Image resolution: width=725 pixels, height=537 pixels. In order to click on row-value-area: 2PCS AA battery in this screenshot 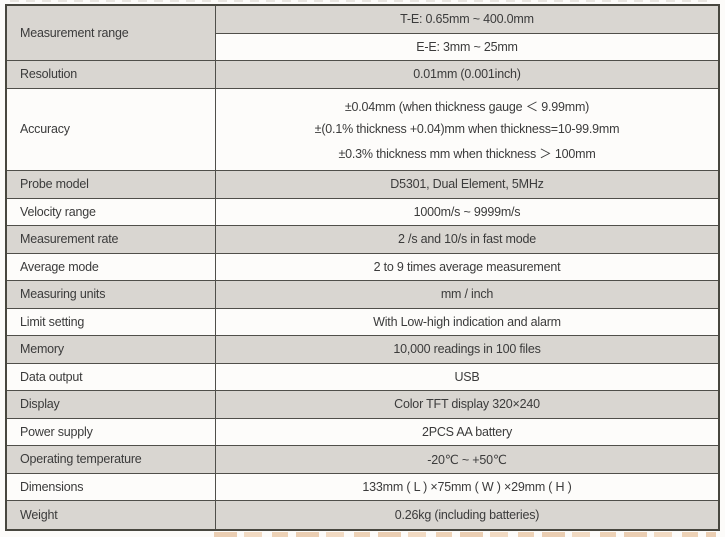, I will do `click(467, 431)`.